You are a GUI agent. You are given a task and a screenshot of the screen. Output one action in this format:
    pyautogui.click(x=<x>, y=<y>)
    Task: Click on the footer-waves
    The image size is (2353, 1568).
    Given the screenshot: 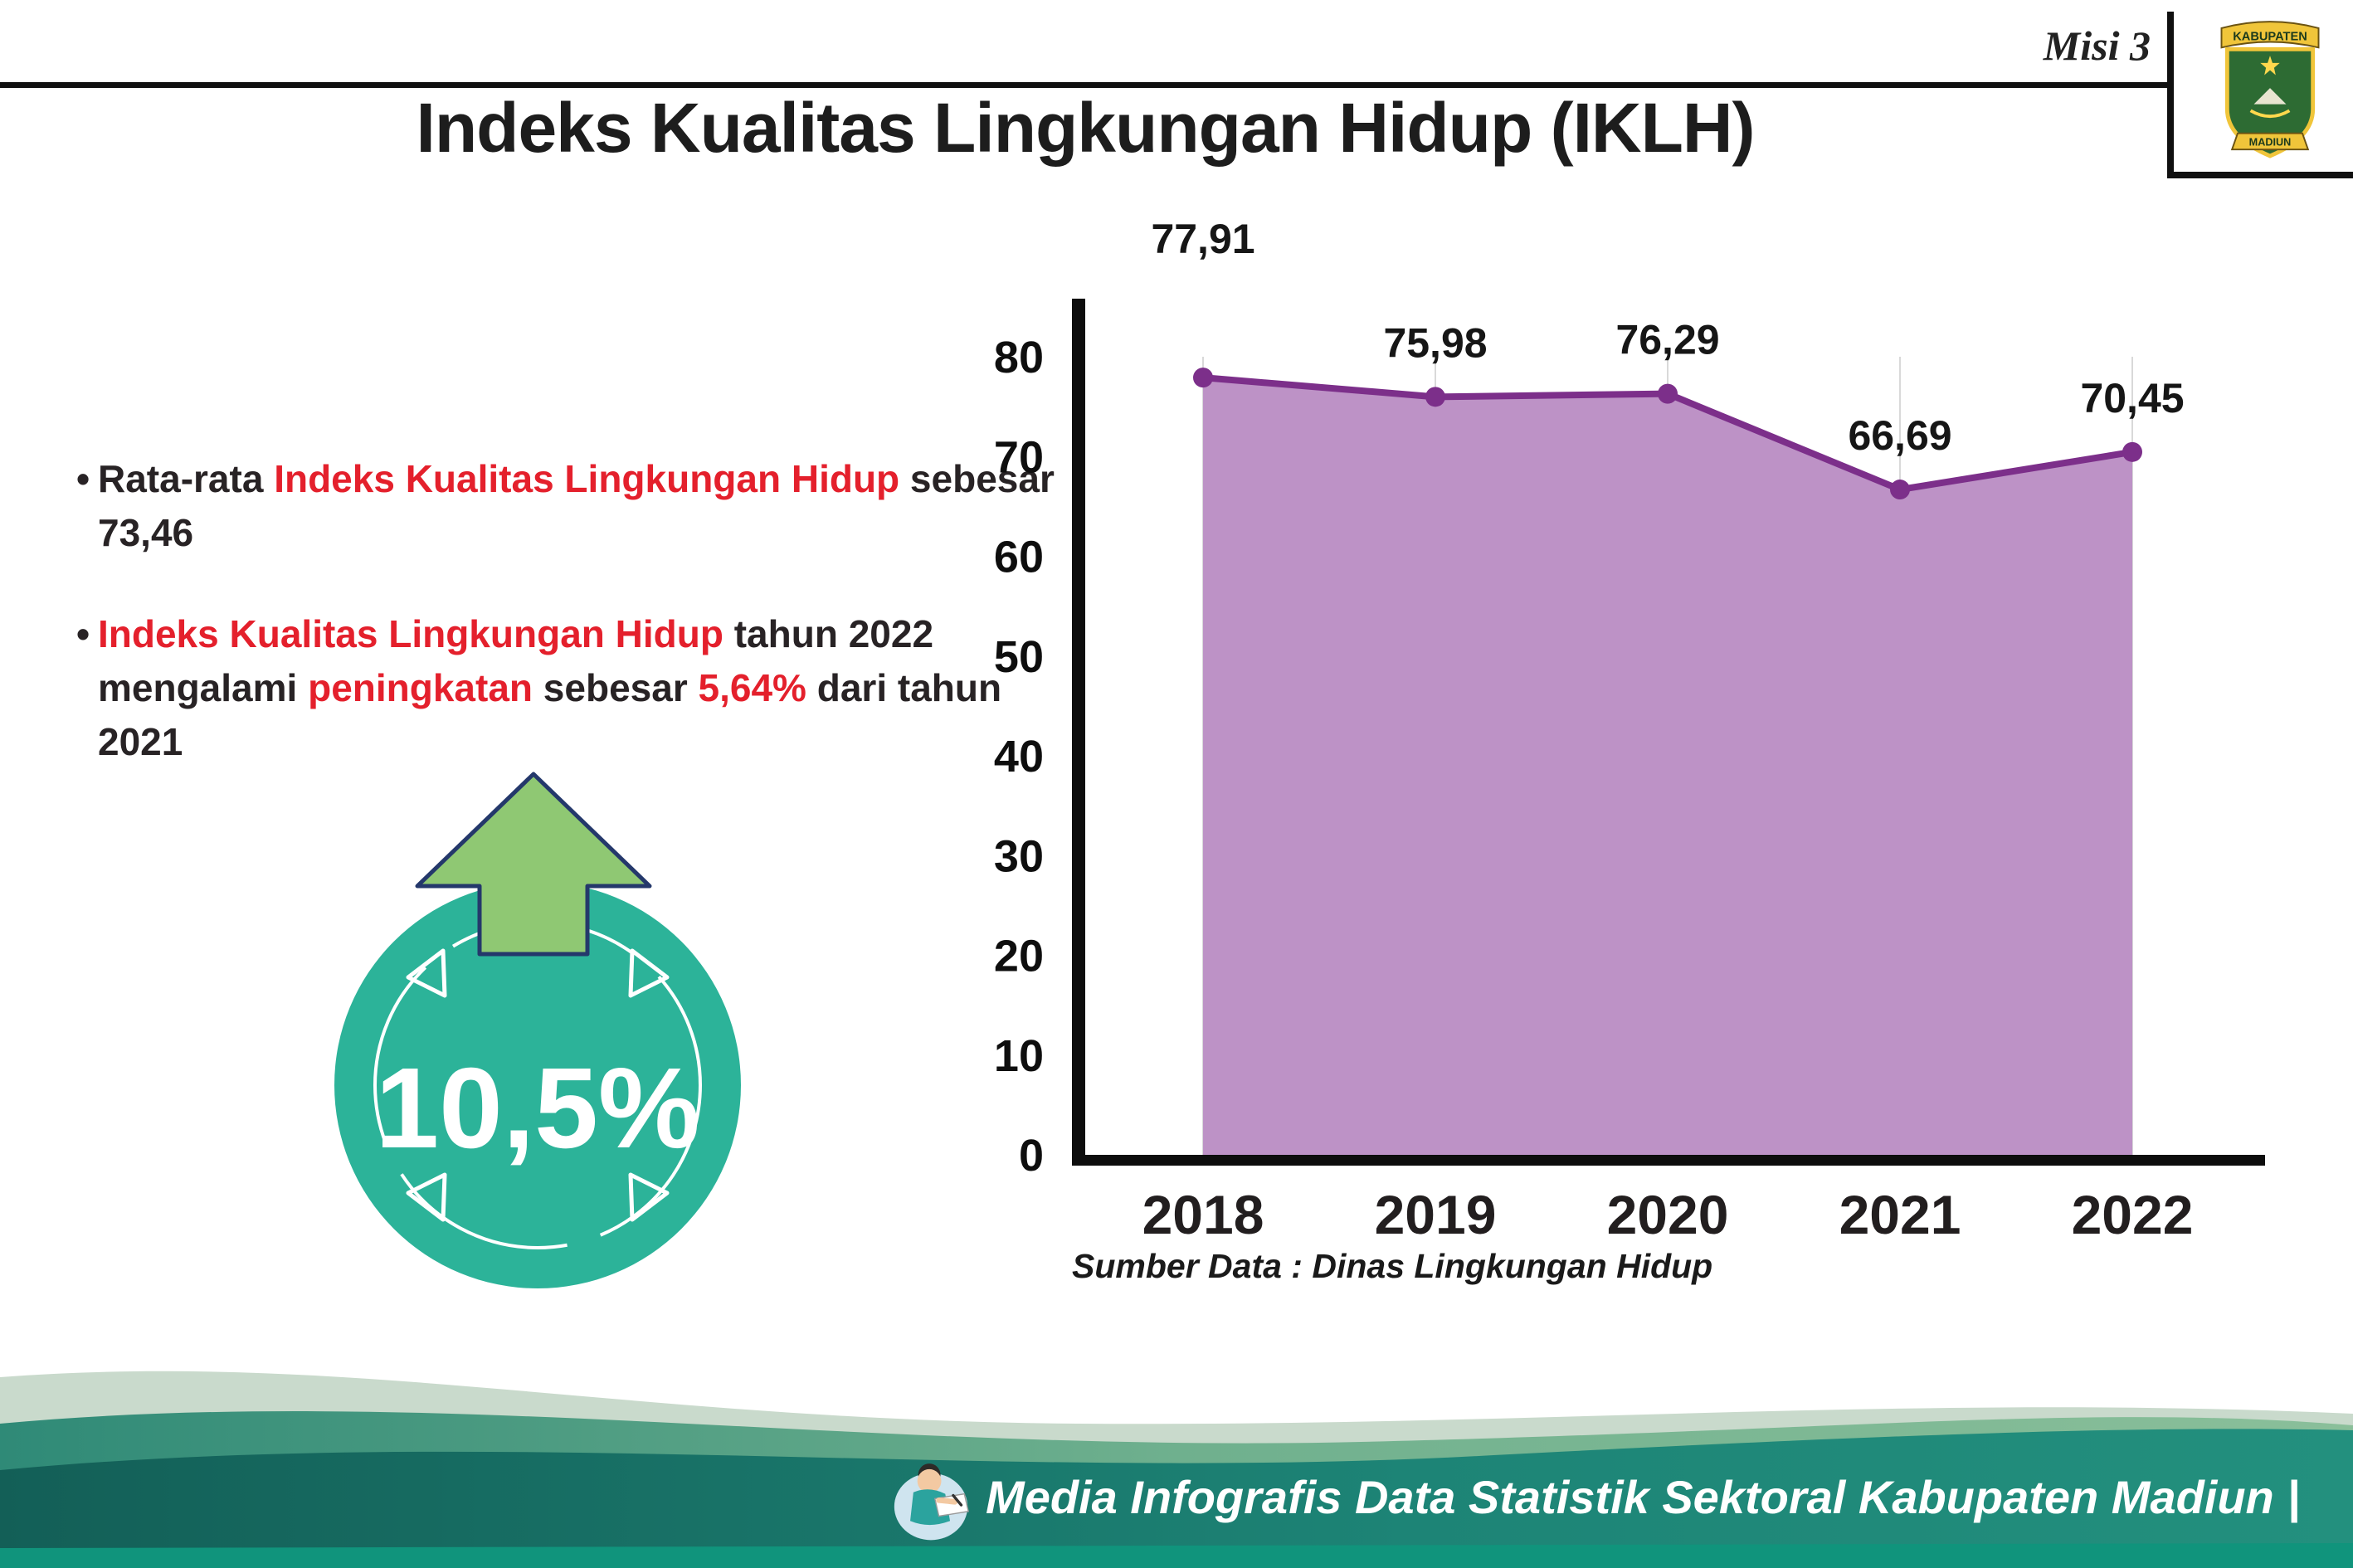 What is the action you would take?
    pyautogui.click(x=1176, y=1469)
    